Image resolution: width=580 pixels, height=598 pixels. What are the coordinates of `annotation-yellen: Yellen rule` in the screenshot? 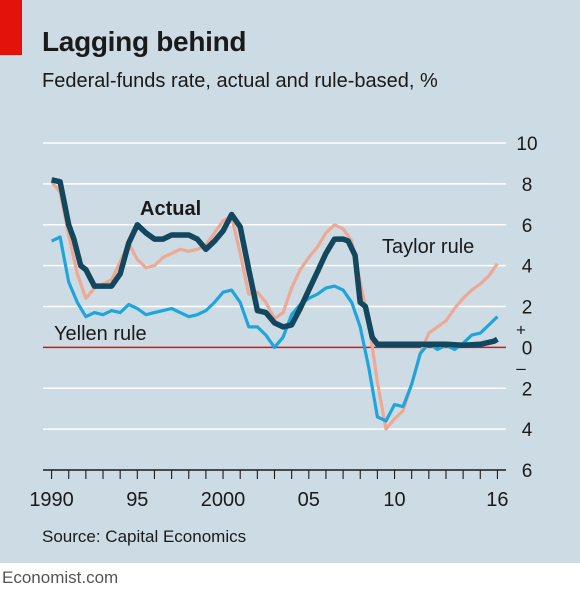 It's located at (100, 334).